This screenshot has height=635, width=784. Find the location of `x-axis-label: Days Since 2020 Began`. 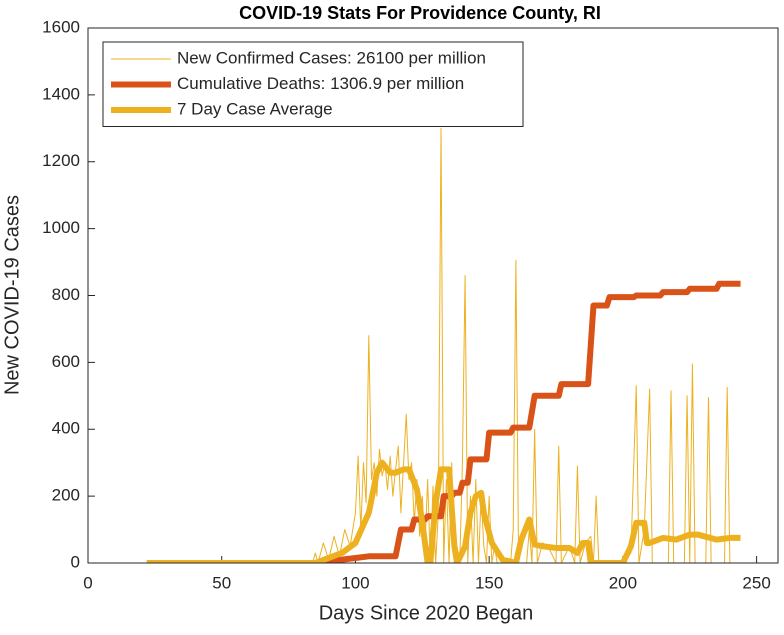

x-axis-label: Days Since 2020 Began is located at coordinates (426, 613).